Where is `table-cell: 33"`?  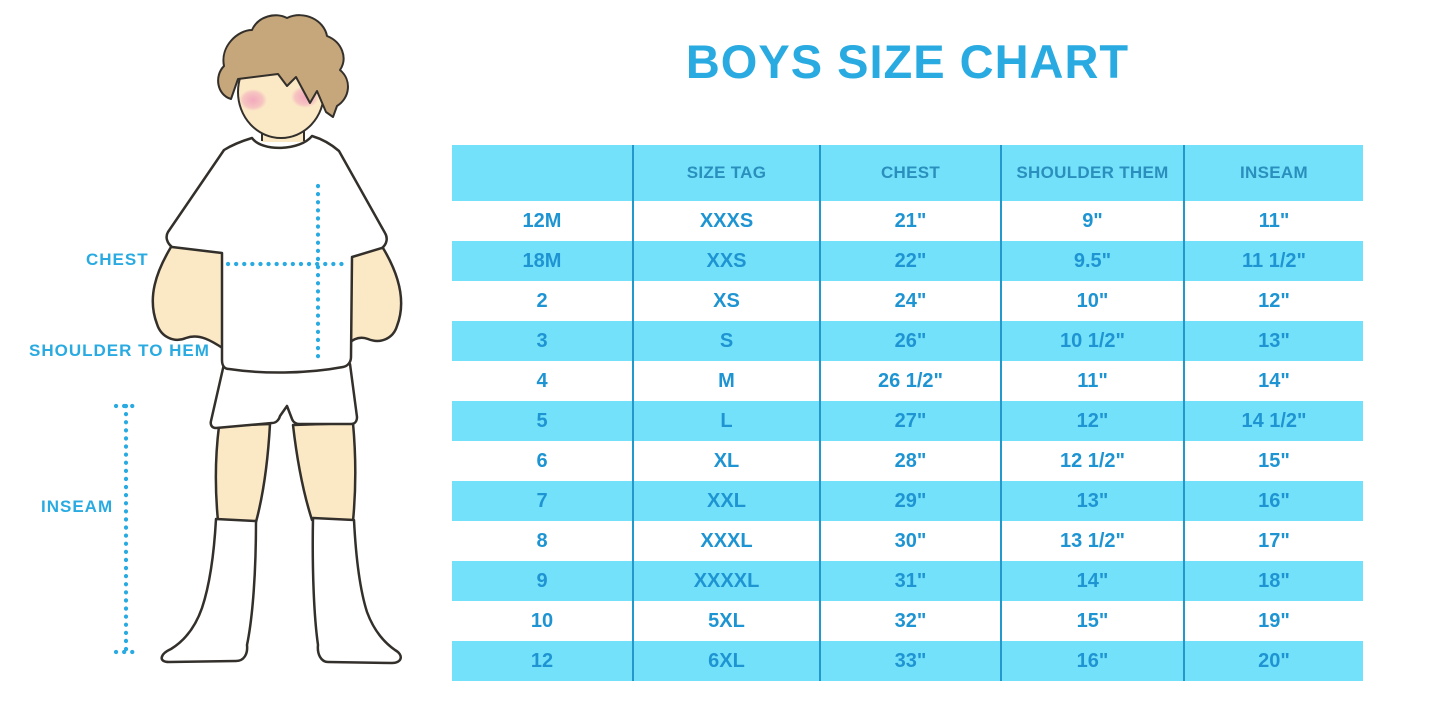 table-cell: 33" is located at coordinates (910, 661).